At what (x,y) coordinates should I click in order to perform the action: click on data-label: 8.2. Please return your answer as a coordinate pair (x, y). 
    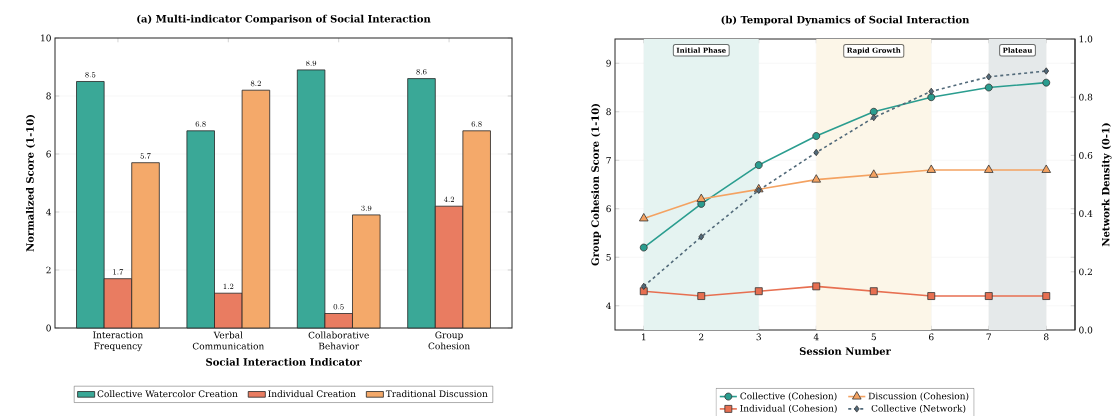
    Looking at the image, I should click on (255, 83).